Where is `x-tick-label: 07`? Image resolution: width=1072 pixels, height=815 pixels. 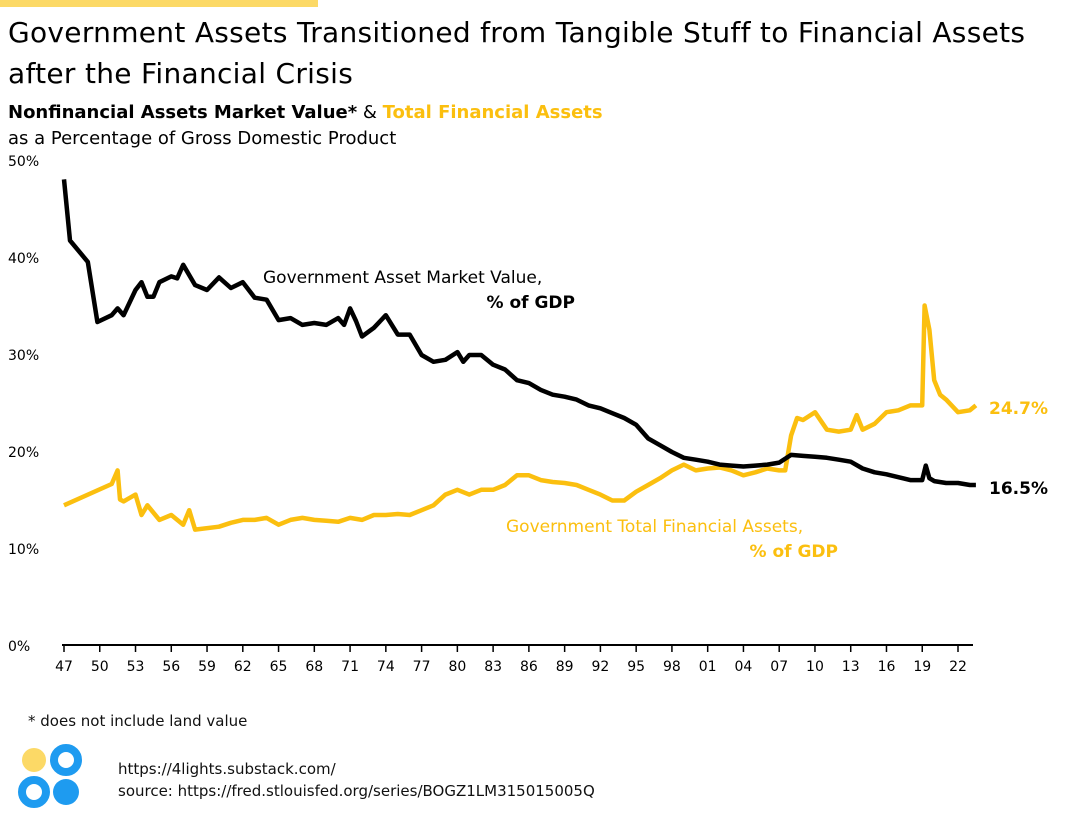
x-tick-label: 07 is located at coordinates (779, 667).